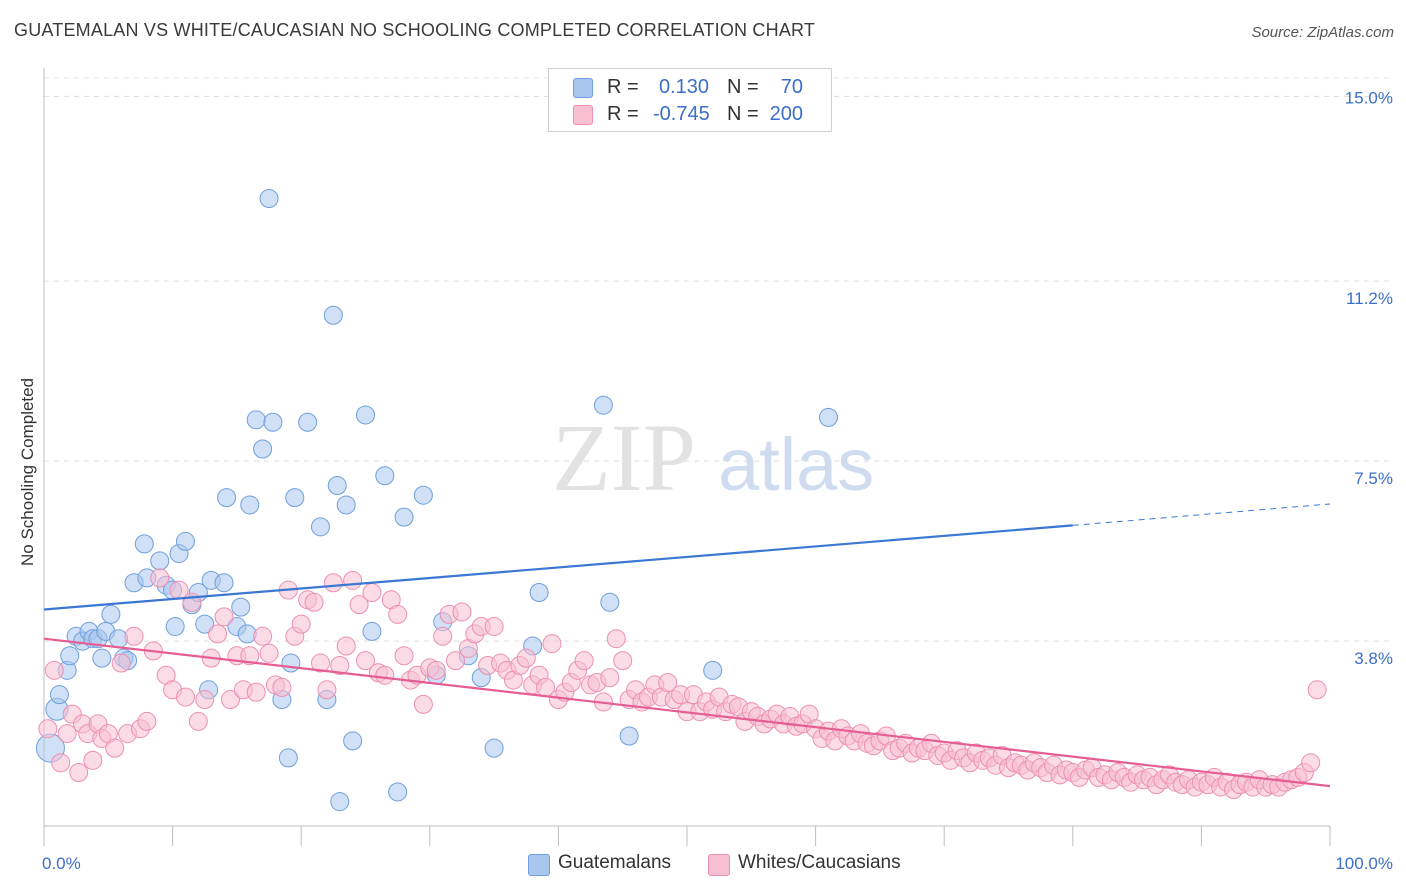 The width and height of the screenshot is (1406, 892). Describe the element at coordinates (1373, 658) in the screenshot. I see `y-tick-label: 3.8%` at that location.